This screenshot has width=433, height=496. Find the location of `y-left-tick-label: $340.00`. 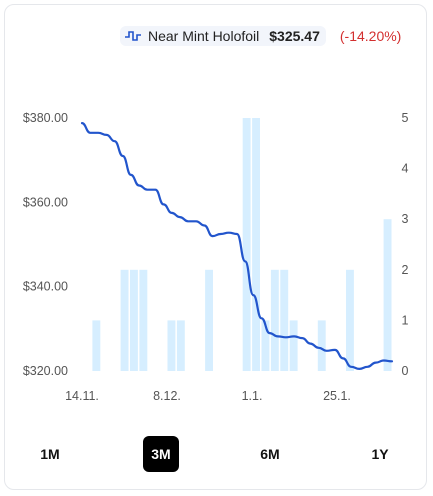

y-left-tick-label: $340.00 is located at coordinates (45, 287).